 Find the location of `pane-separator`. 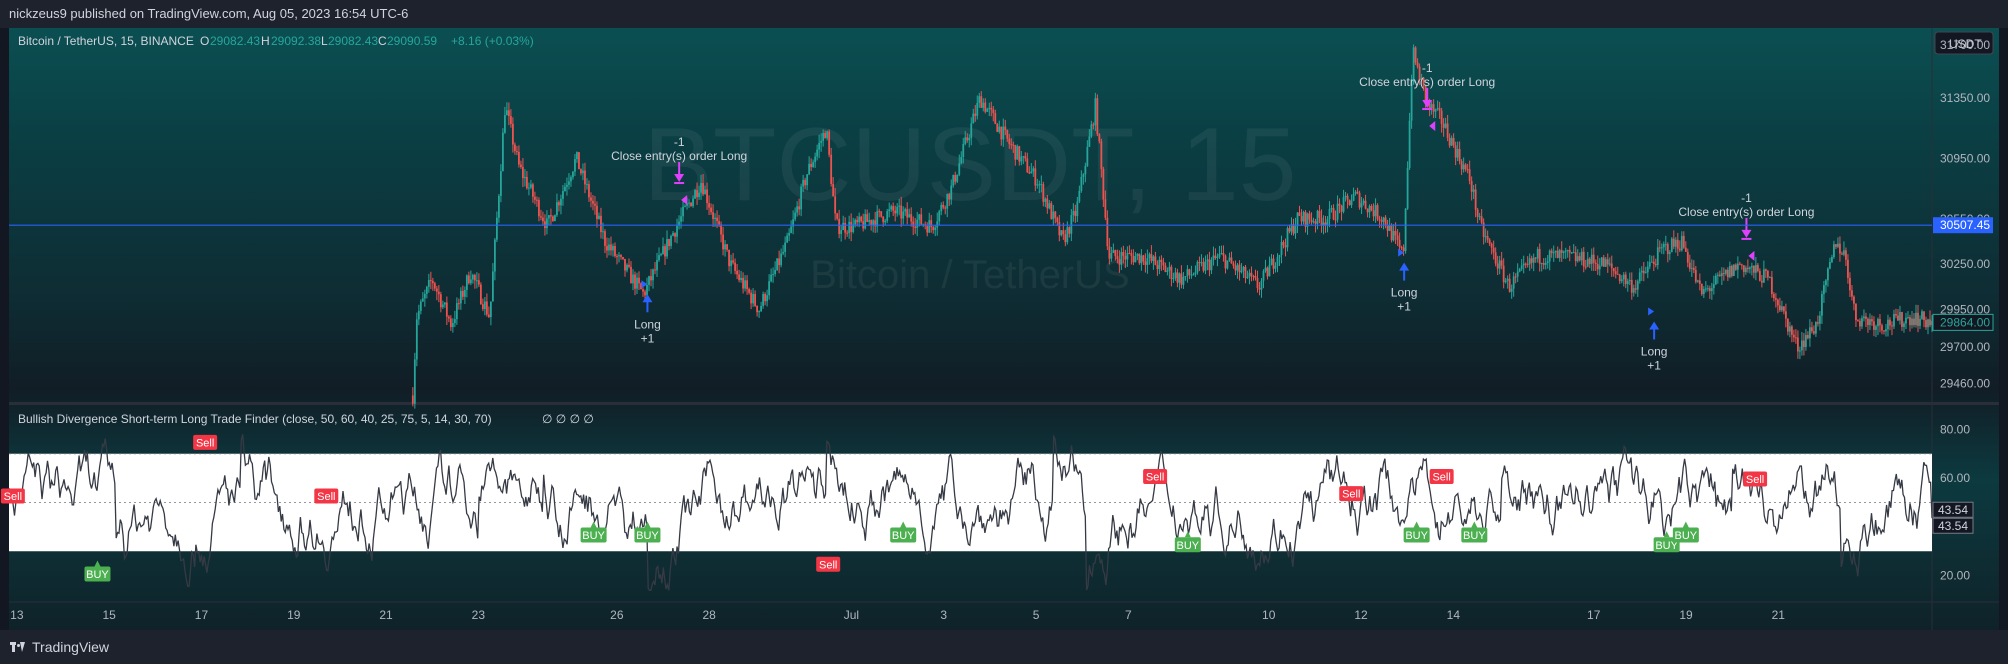

pane-separator is located at coordinates (1004, 403).